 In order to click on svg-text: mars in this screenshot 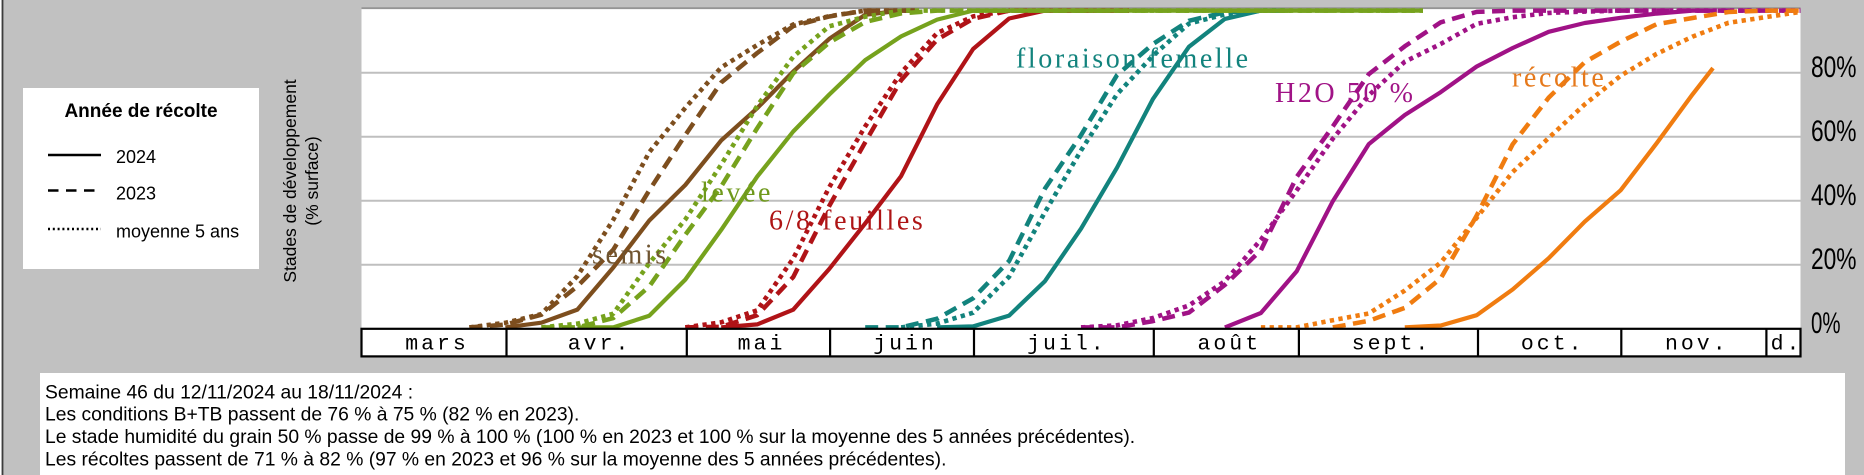, I will do `click(437, 345)`.